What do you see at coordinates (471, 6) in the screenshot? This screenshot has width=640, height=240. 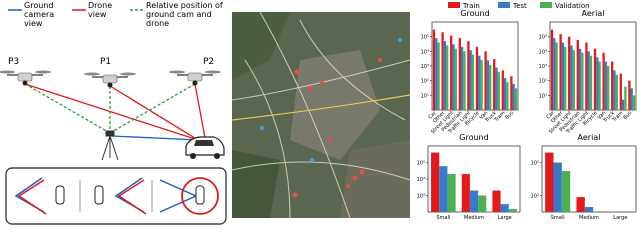 I see `legend-label: Train` at bounding box center [471, 6].